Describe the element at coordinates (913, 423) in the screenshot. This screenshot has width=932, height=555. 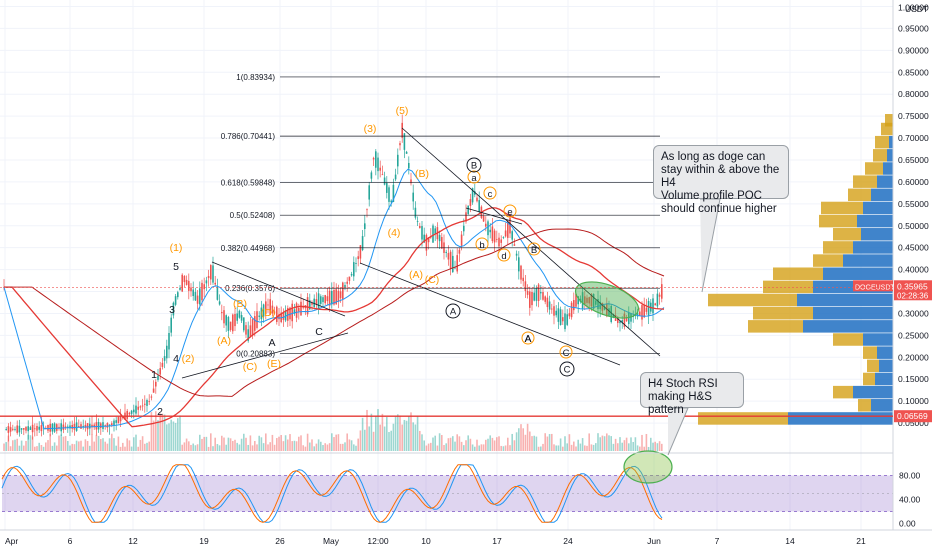
I see `price-tick-label: 0.05000` at that location.